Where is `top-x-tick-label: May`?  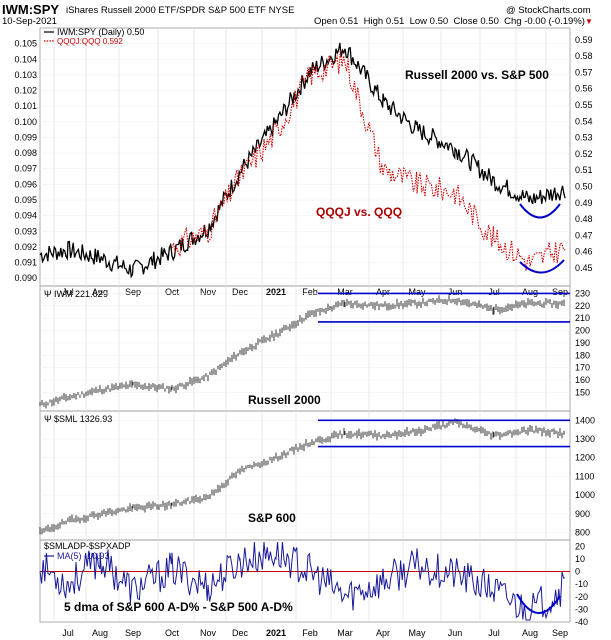 top-x-tick-label: May is located at coordinates (417, 292).